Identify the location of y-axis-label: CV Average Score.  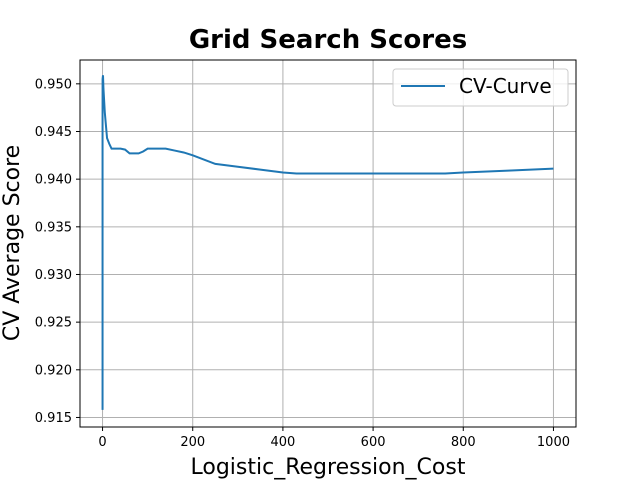
(12, 243).